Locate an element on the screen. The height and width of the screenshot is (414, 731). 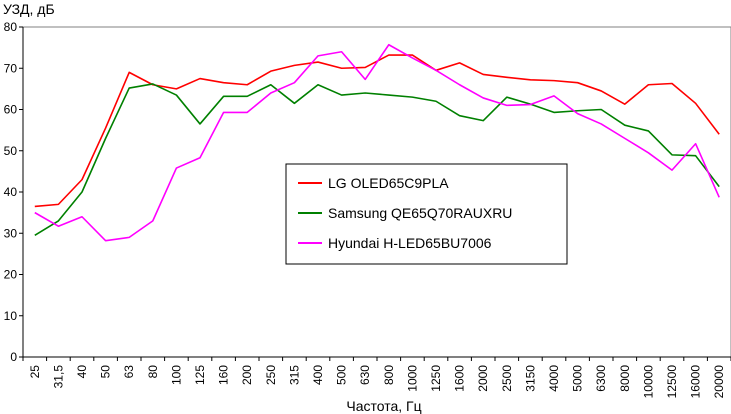
x-tick-label: 2000 is located at coordinates (483, 378).